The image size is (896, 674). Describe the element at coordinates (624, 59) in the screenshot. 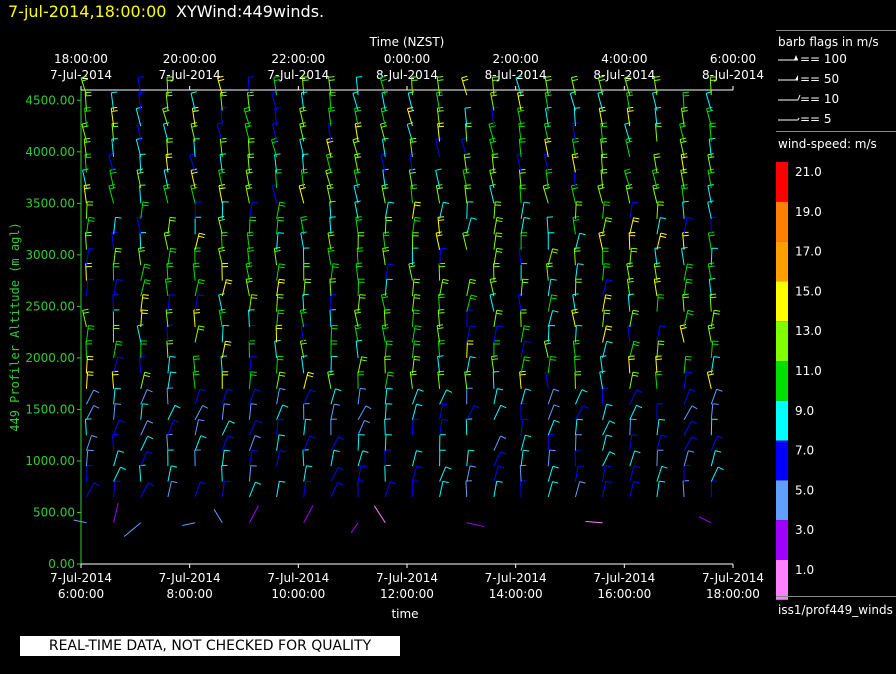

I see `top-tick-time: 4:00:00` at that location.